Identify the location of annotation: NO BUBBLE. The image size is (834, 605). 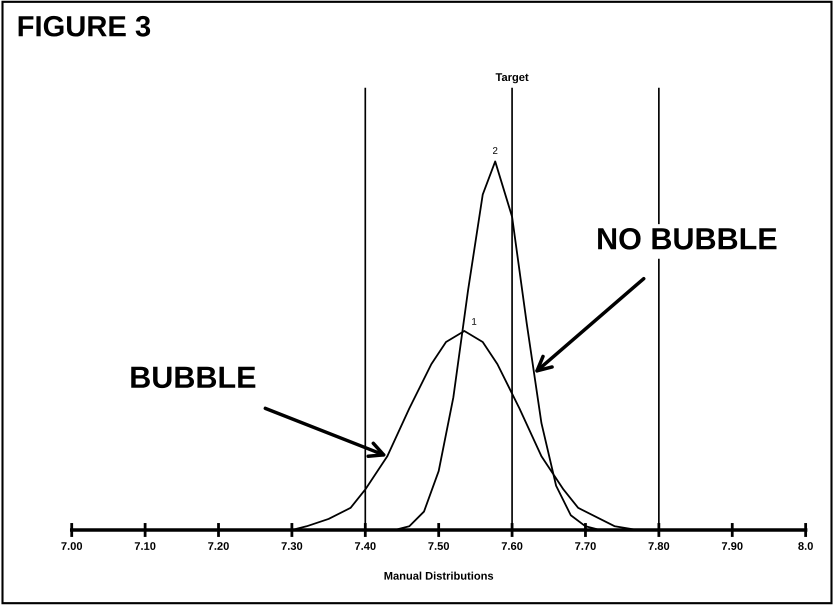
(687, 239).